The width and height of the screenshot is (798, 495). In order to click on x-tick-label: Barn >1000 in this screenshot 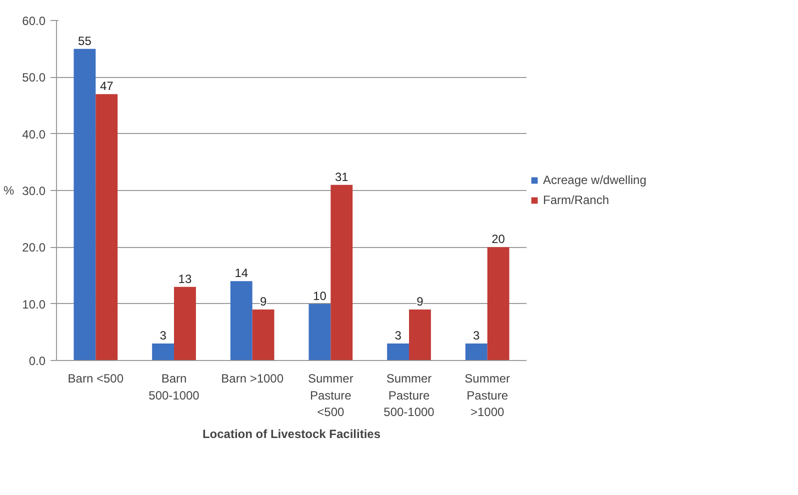, I will do `click(252, 379)`.